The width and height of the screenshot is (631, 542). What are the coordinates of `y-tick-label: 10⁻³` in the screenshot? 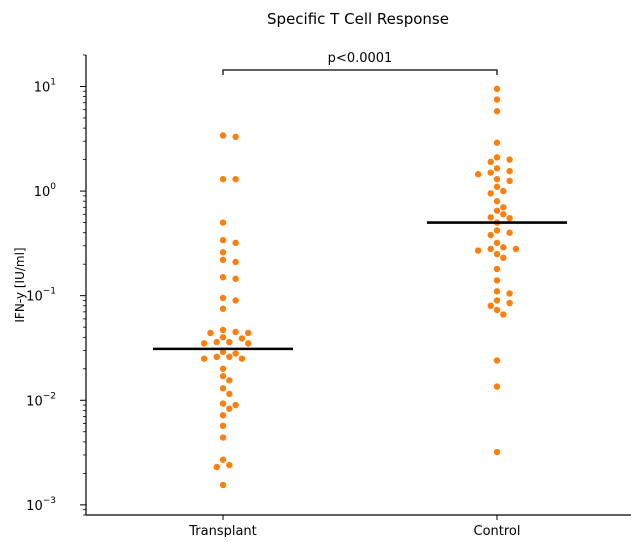 It's located at (41, 505).